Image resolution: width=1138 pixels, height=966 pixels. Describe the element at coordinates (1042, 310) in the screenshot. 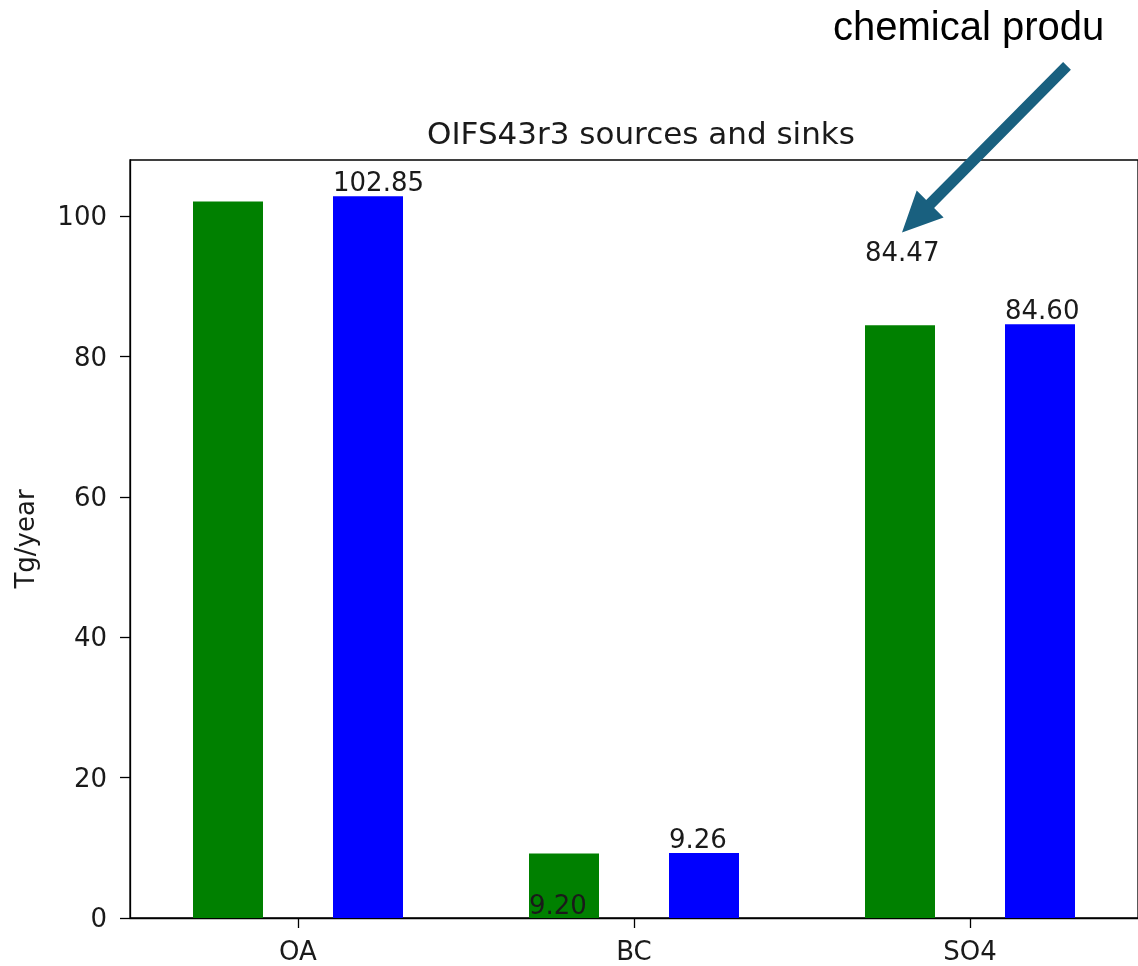

I see `data-label: 84.60` at that location.